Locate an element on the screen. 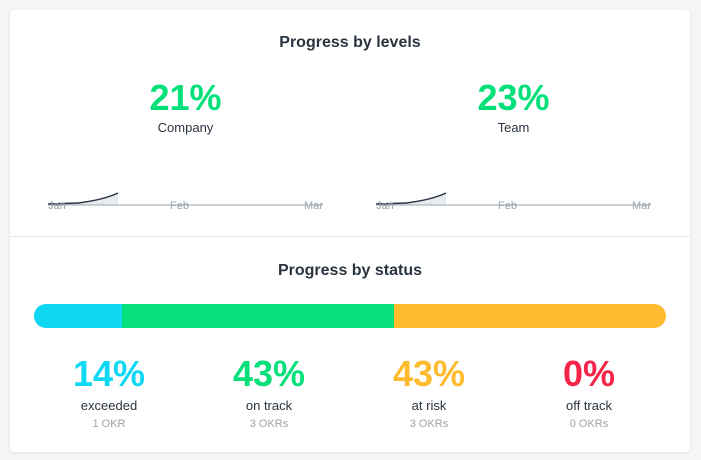 The image size is (701, 460). level-label: Company is located at coordinates (185, 127).